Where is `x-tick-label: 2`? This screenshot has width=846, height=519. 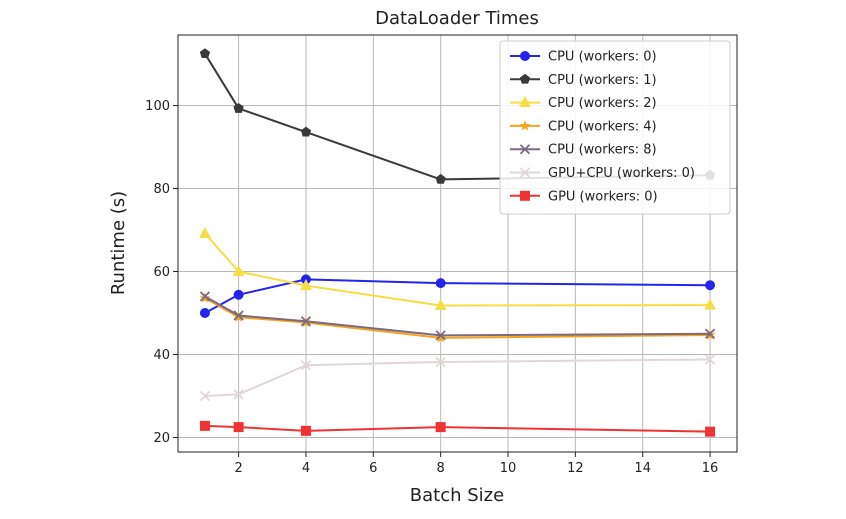 x-tick-label: 2 is located at coordinates (238, 468).